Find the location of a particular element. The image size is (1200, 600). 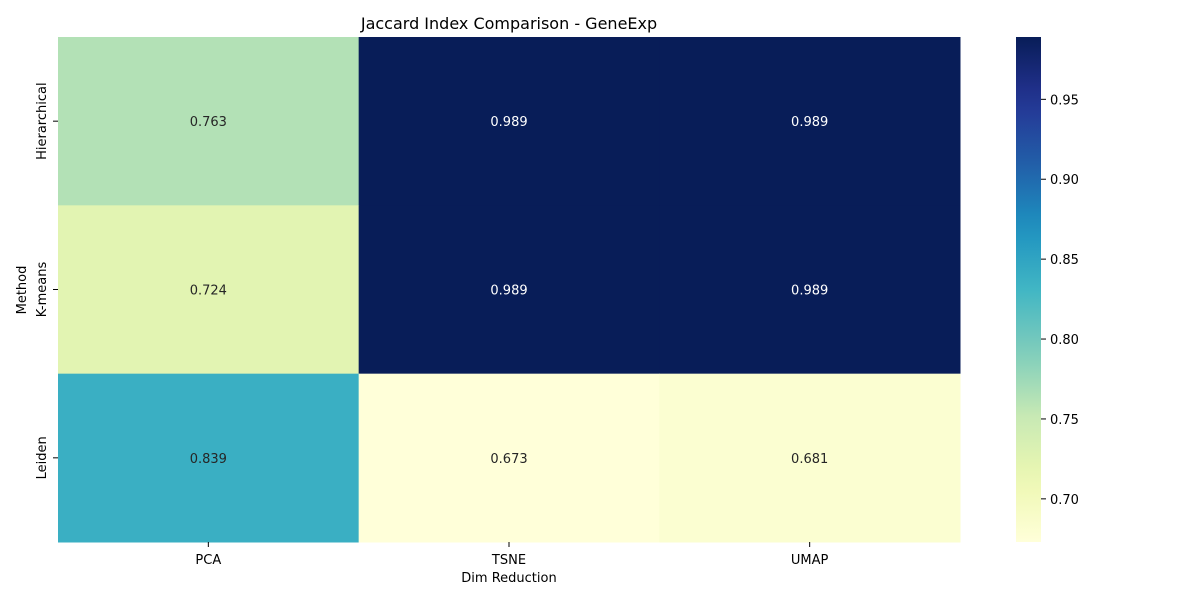

cell-value-label: 0.724 is located at coordinates (208, 291).